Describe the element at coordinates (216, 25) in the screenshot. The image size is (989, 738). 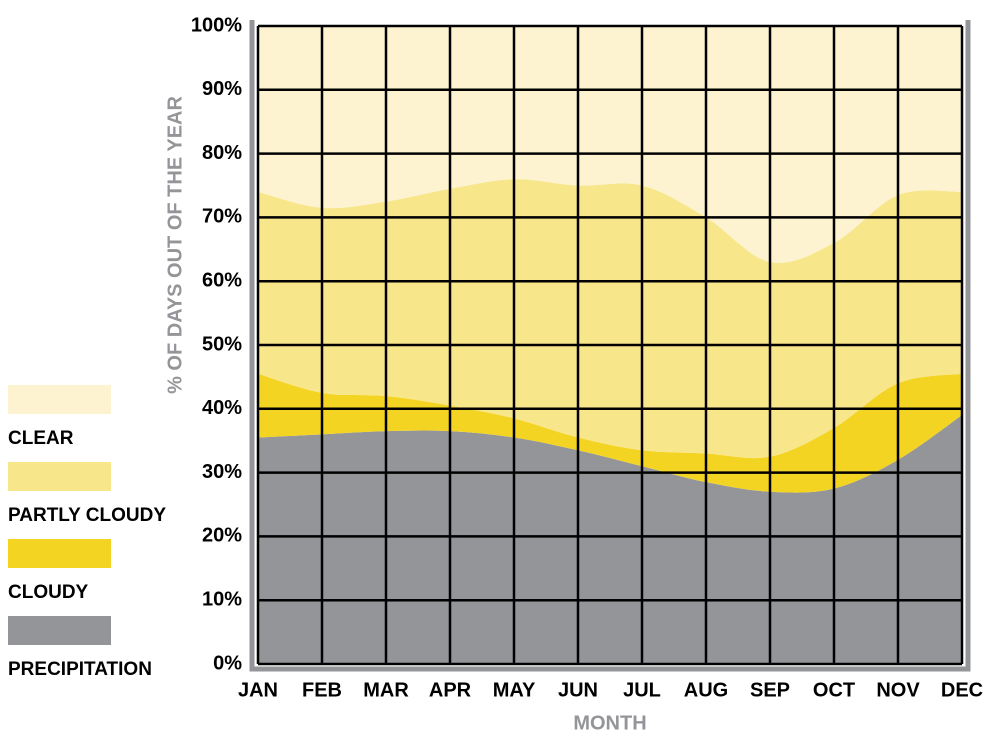
I see `y-tick-label: 100%` at that location.